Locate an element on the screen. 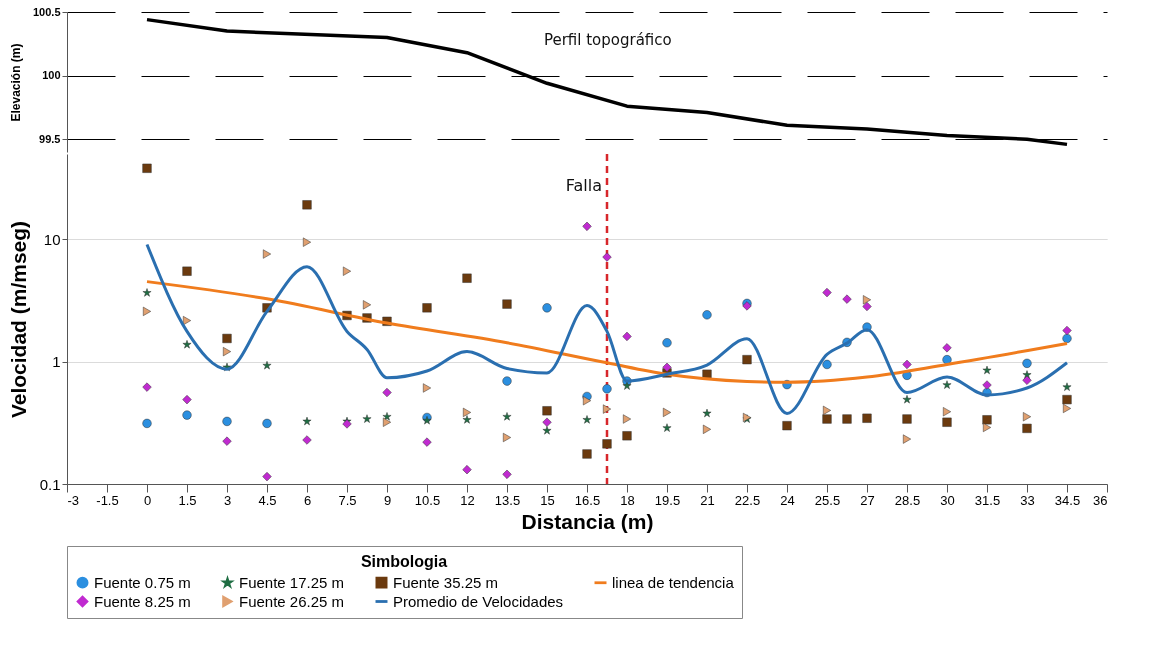 The width and height of the screenshot is (1151, 649). legend-label: linea de tendencia is located at coordinates (673, 582).